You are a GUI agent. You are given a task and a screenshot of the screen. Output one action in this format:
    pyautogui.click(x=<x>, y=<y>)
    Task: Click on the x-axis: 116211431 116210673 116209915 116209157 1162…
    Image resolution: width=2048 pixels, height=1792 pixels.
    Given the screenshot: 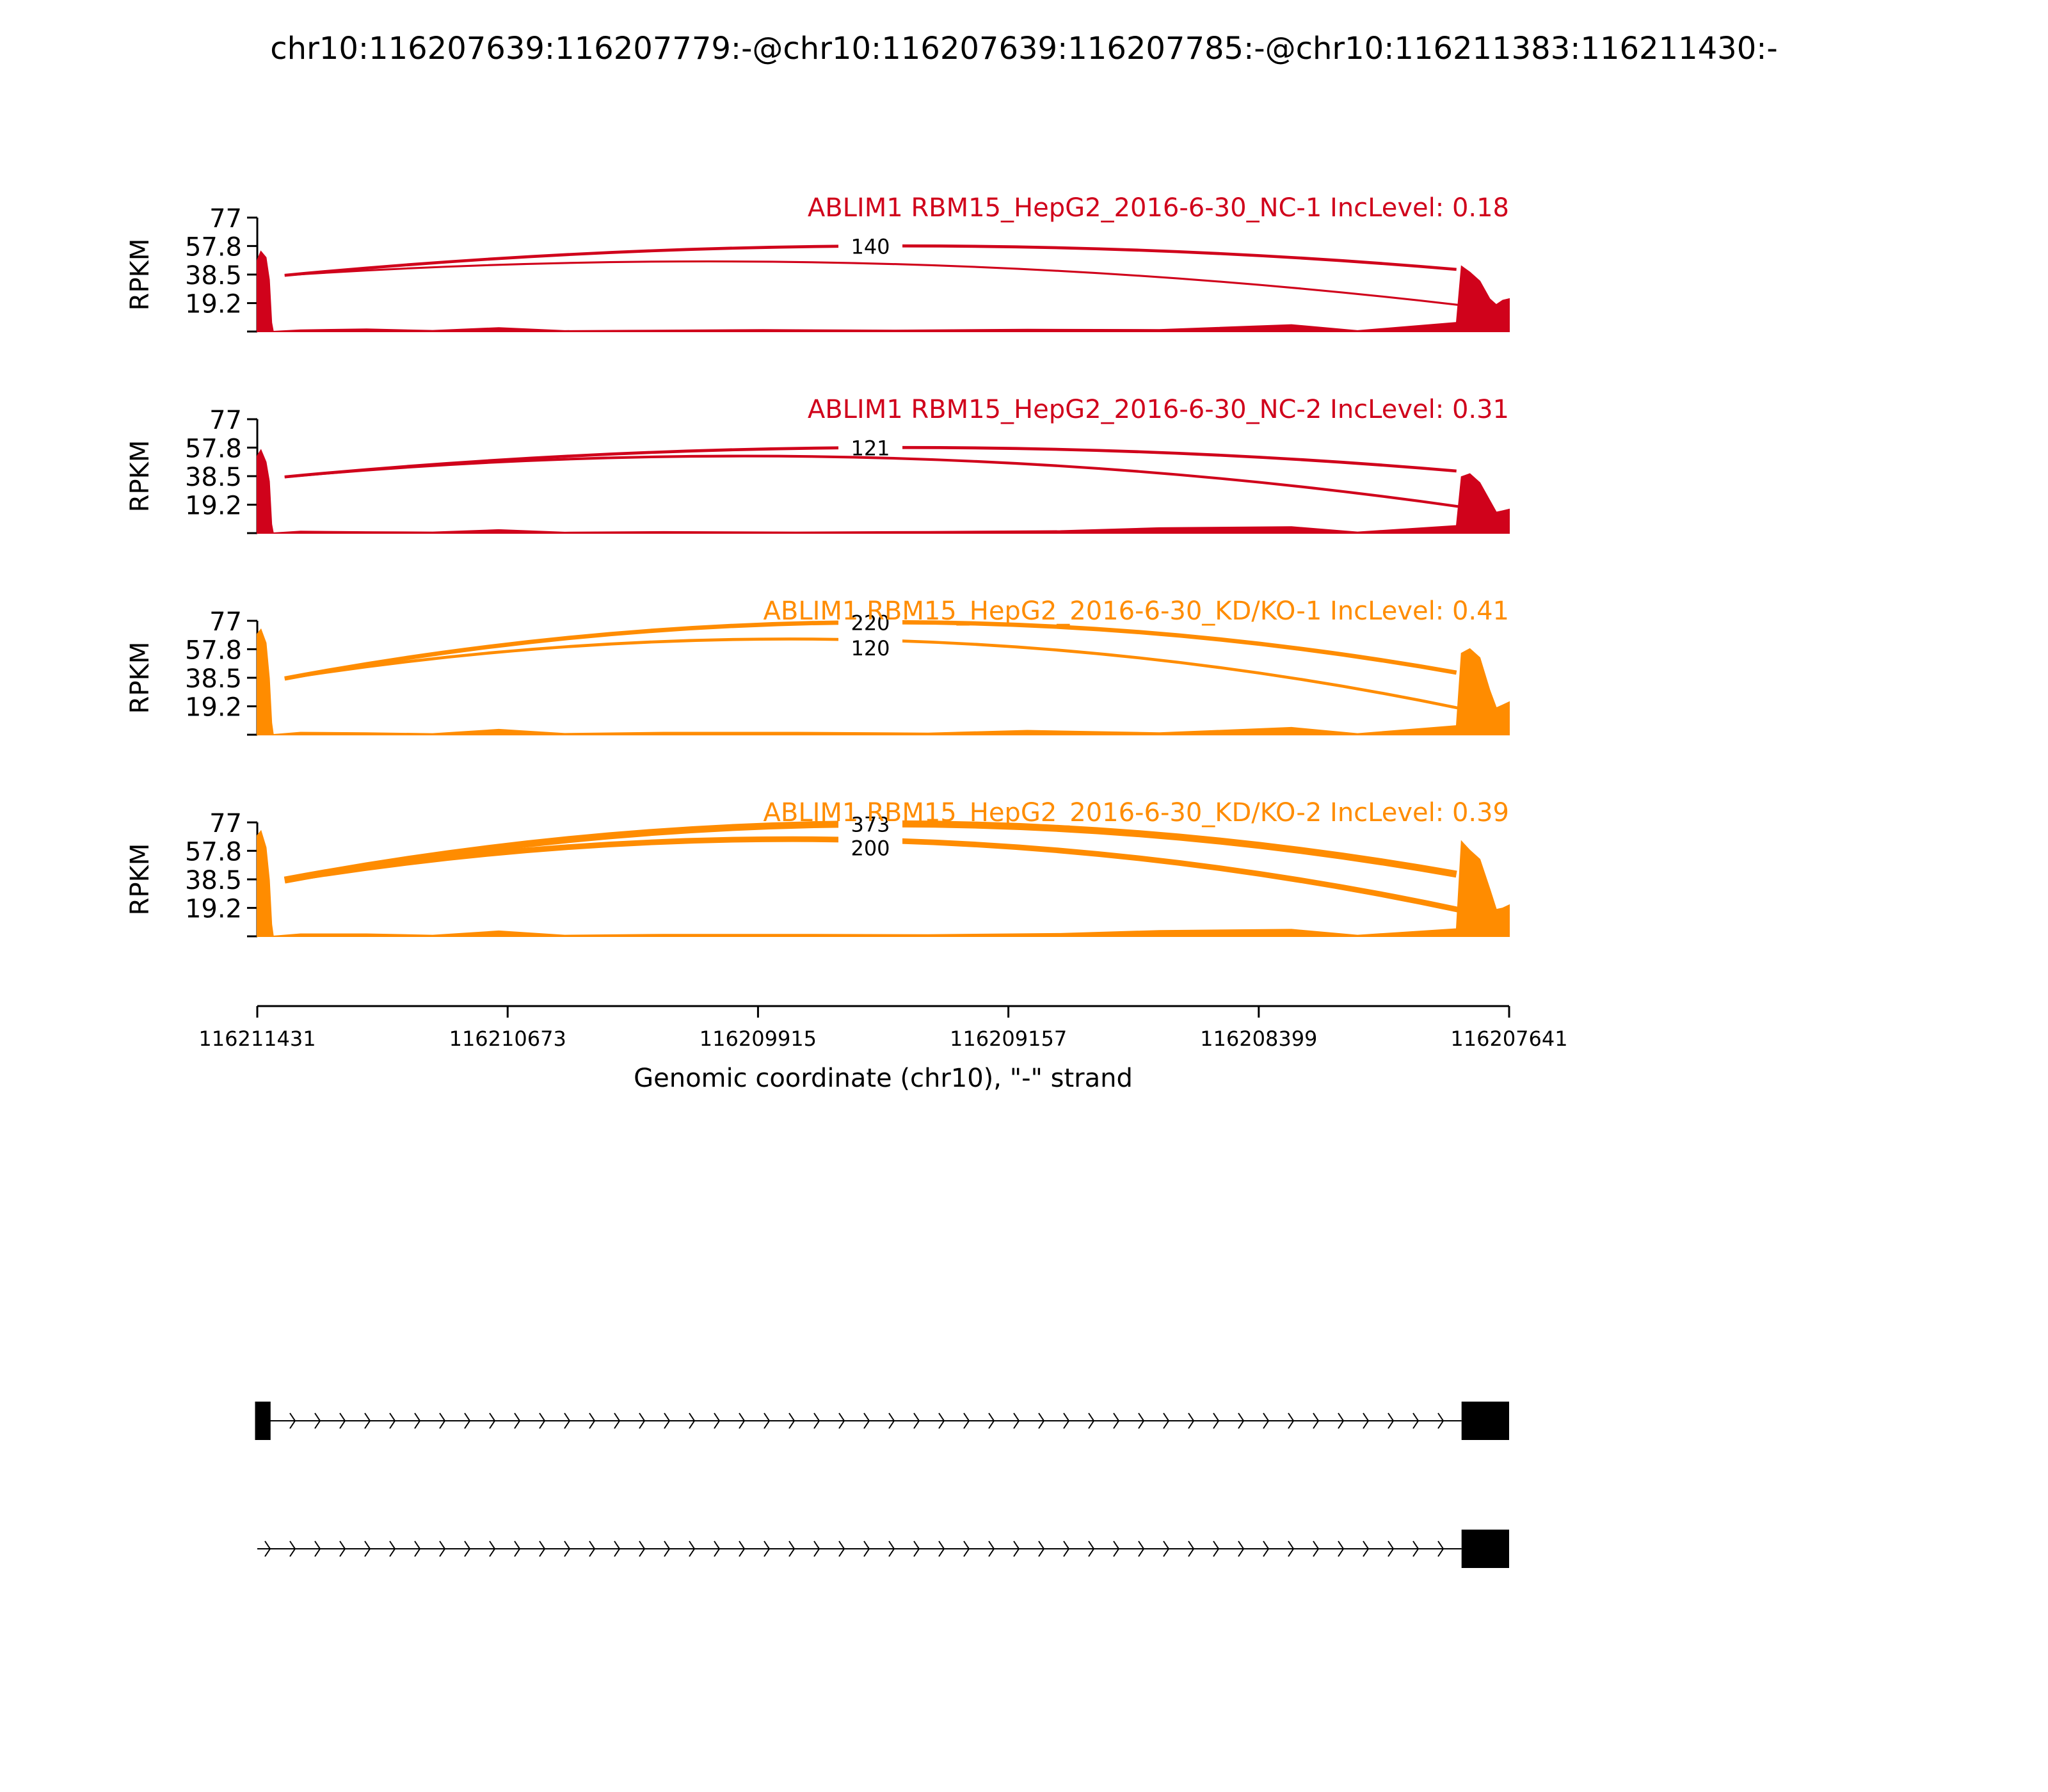 What is the action you would take?
    pyautogui.click(x=883, y=1049)
    